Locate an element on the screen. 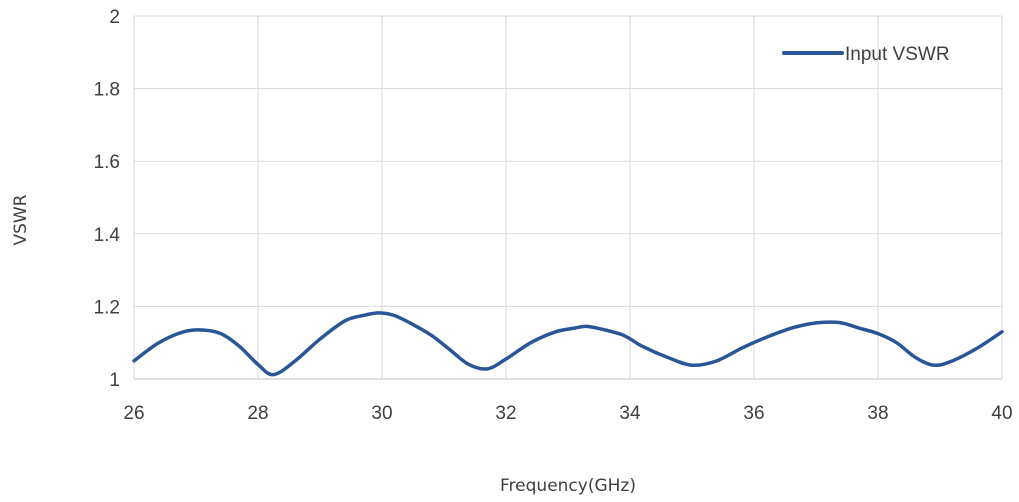  x-tick-label-6: 38 is located at coordinates (877, 413).